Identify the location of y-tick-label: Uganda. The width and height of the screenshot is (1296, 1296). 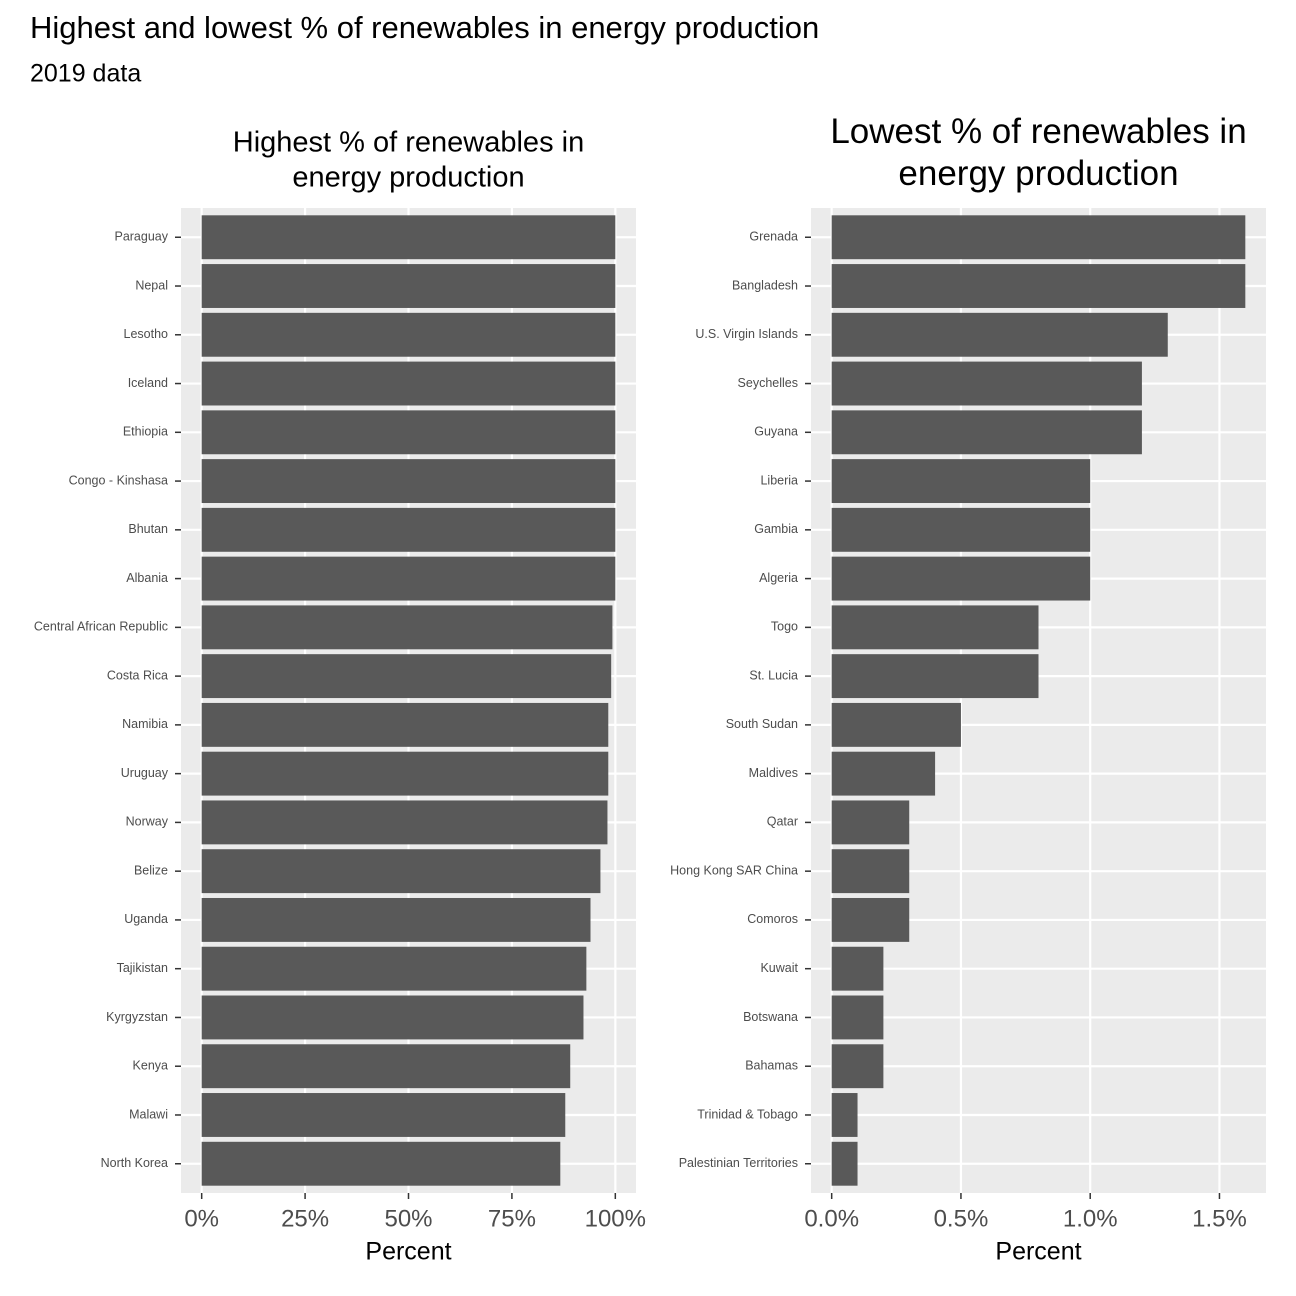
(146, 919).